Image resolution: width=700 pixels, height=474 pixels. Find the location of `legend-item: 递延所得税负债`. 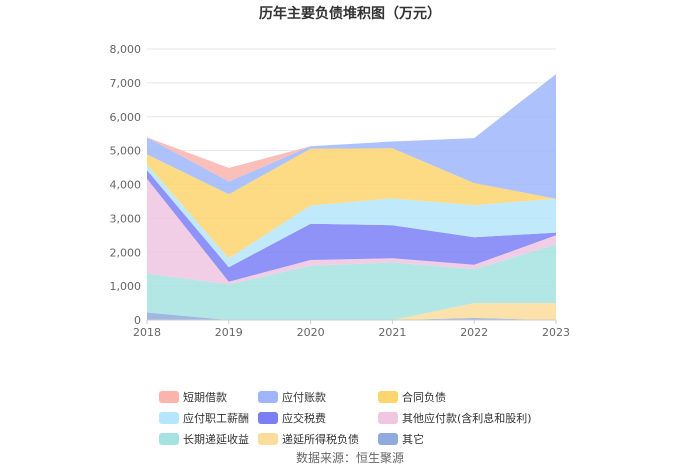

legend-item: 递延所得税负债 is located at coordinates (308, 439).